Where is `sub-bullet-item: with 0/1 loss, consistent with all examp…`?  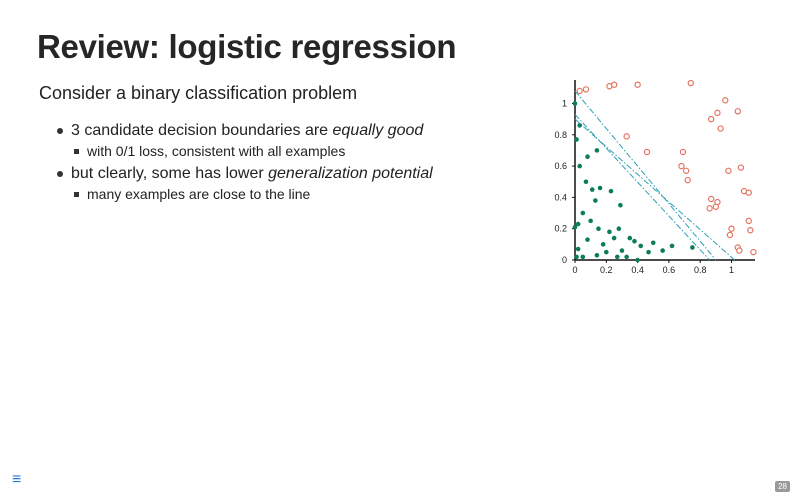
sub-bullet-item: with 0/1 loss, consistent with all examp… is located at coordinates (252, 151).